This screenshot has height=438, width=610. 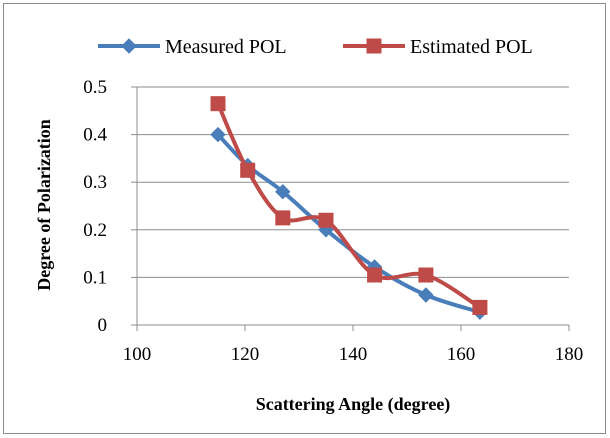 What do you see at coordinates (95, 135) in the screenshot?
I see `y-tick-label-4: 0.4` at bounding box center [95, 135].